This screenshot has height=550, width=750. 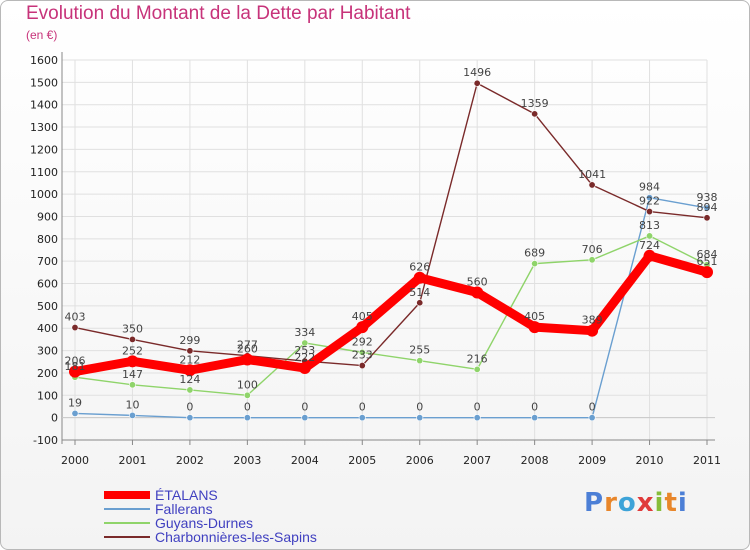 What do you see at coordinates (186, 495) in the screenshot?
I see `legend-label: ÉTALANS` at bounding box center [186, 495].